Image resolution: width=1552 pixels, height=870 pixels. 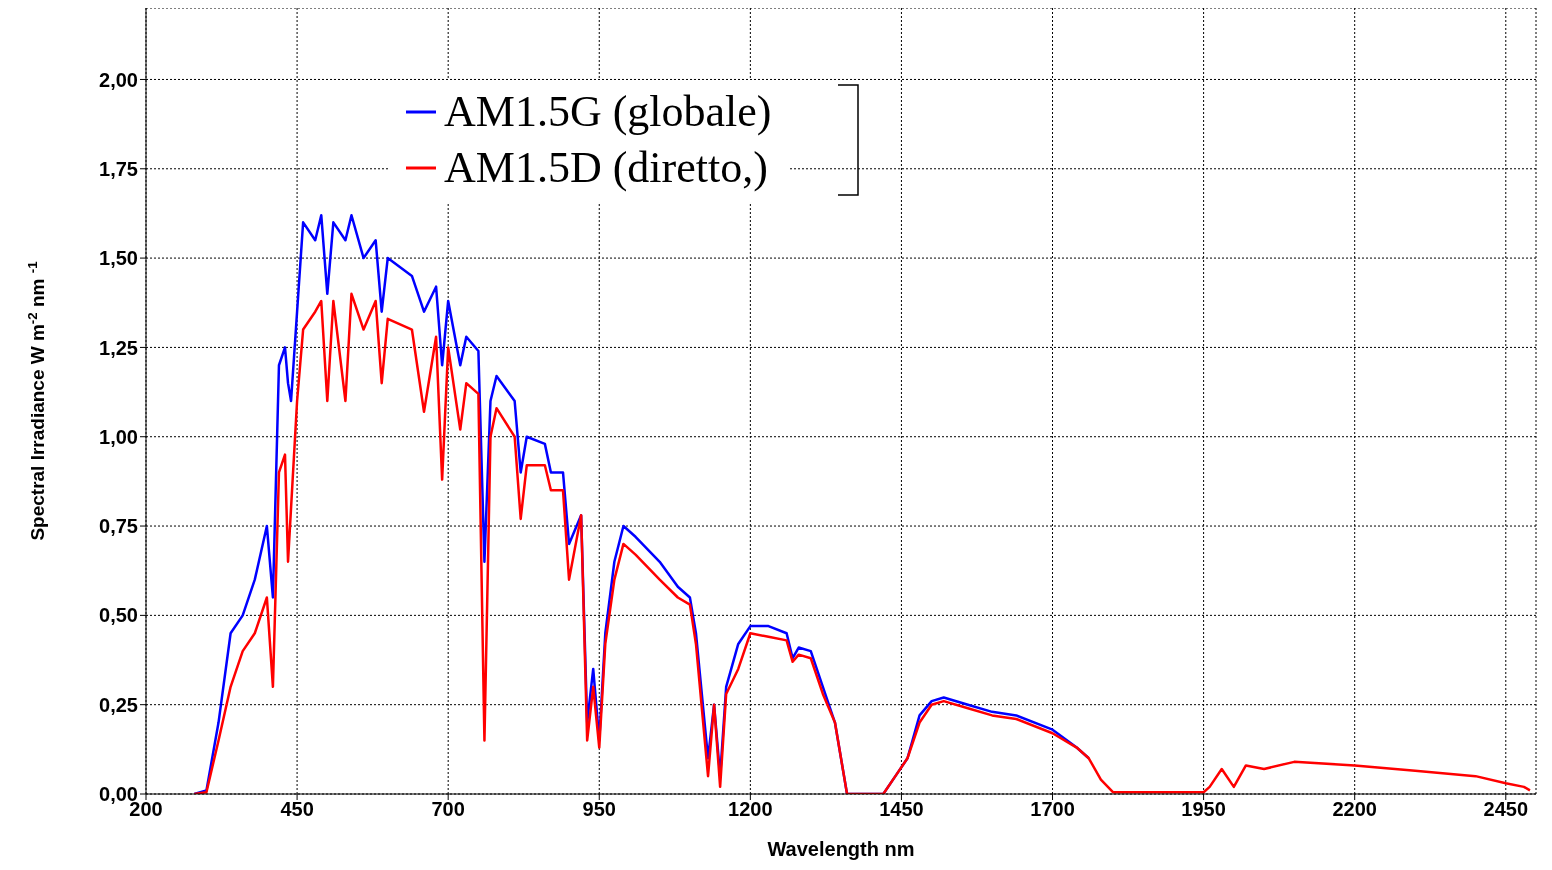 What do you see at coordinates (901, 809) in the screenshot?
I see `x-tick-label: 1450` at bounding box center [901, 809].